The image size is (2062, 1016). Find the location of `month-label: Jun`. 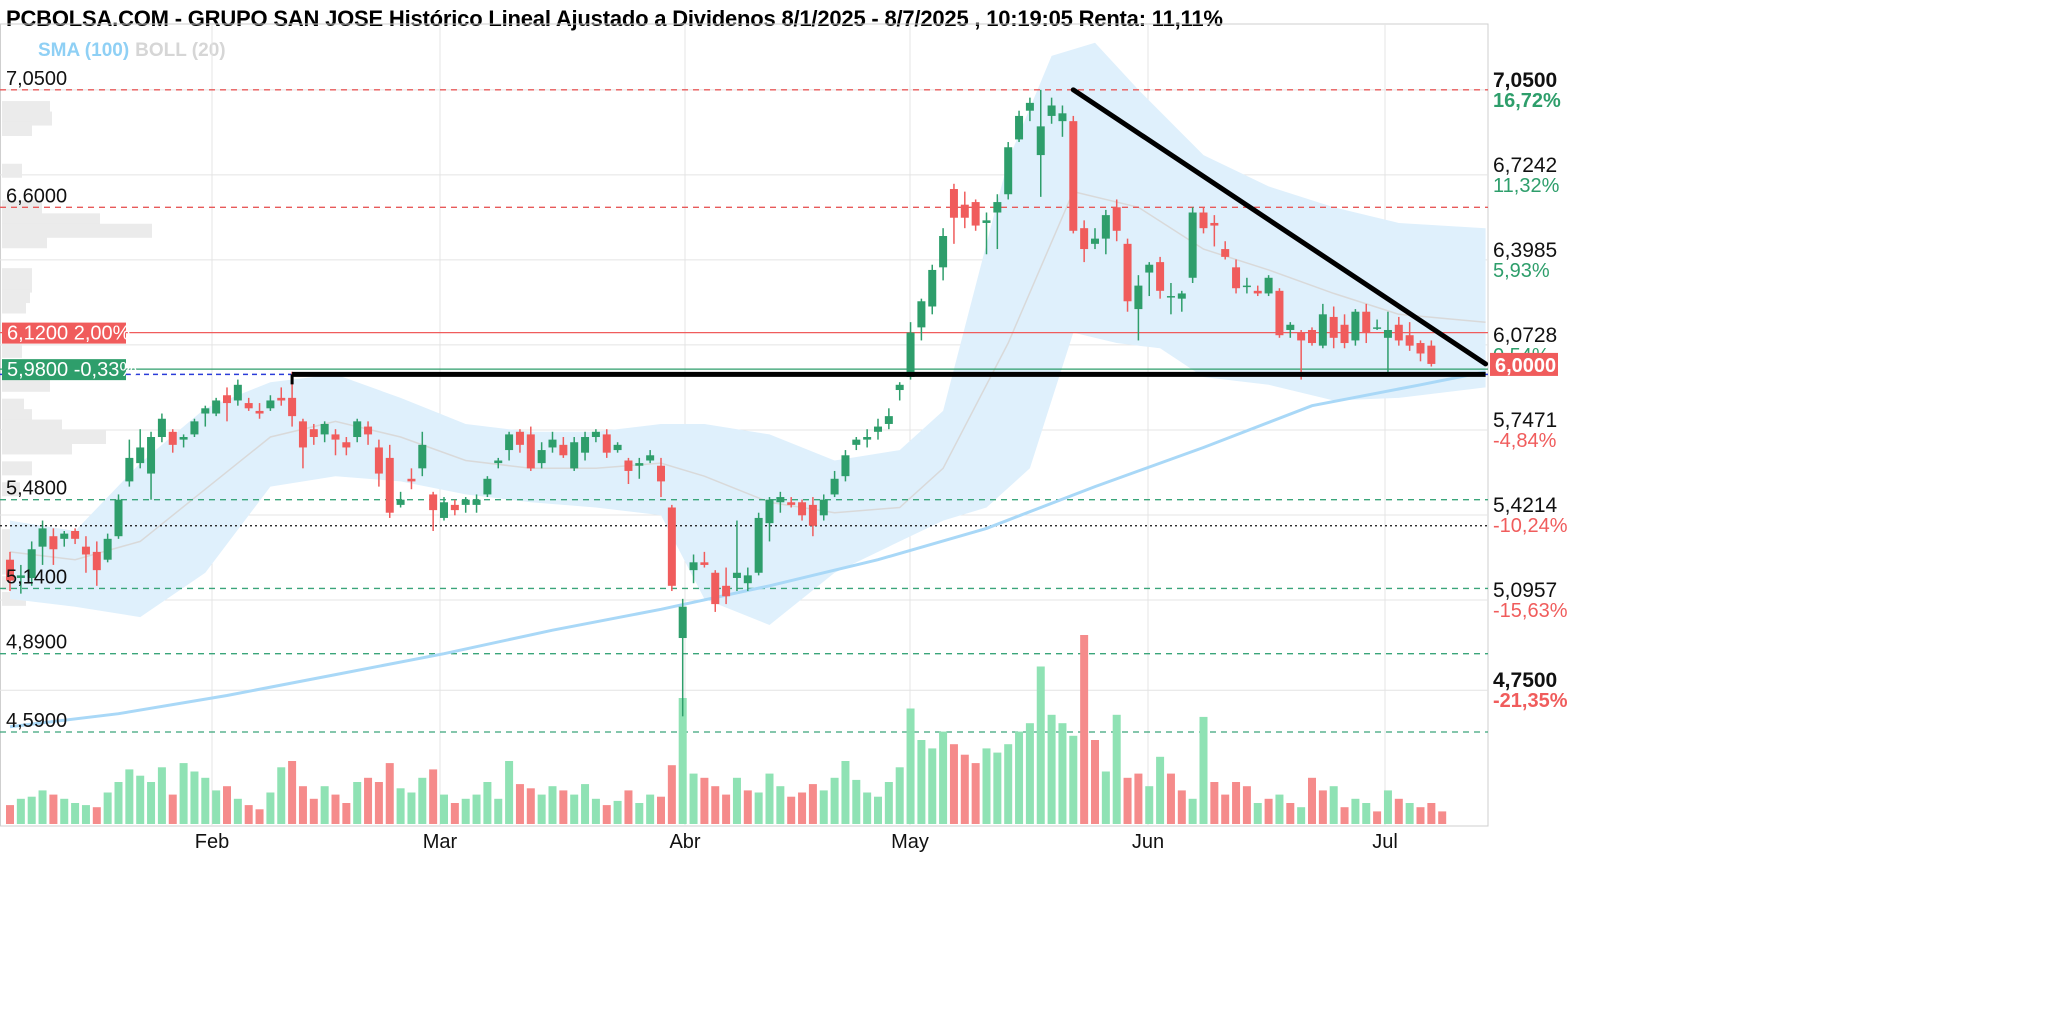

month-label: Jun is located at coordinates (1148, 842).